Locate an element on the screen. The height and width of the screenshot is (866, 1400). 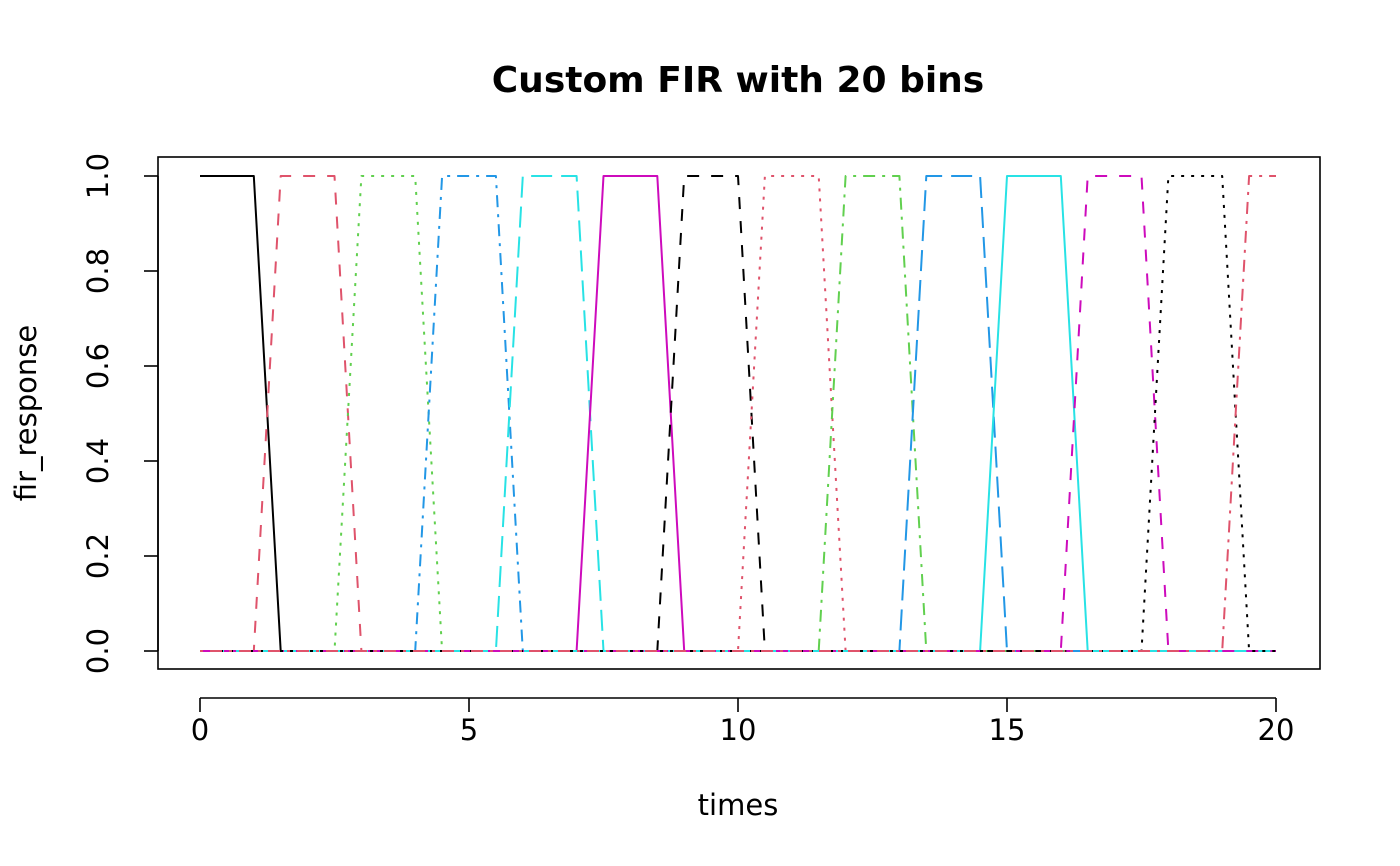
y-tick-label: 0.2 is located at coordinates (98, 556).